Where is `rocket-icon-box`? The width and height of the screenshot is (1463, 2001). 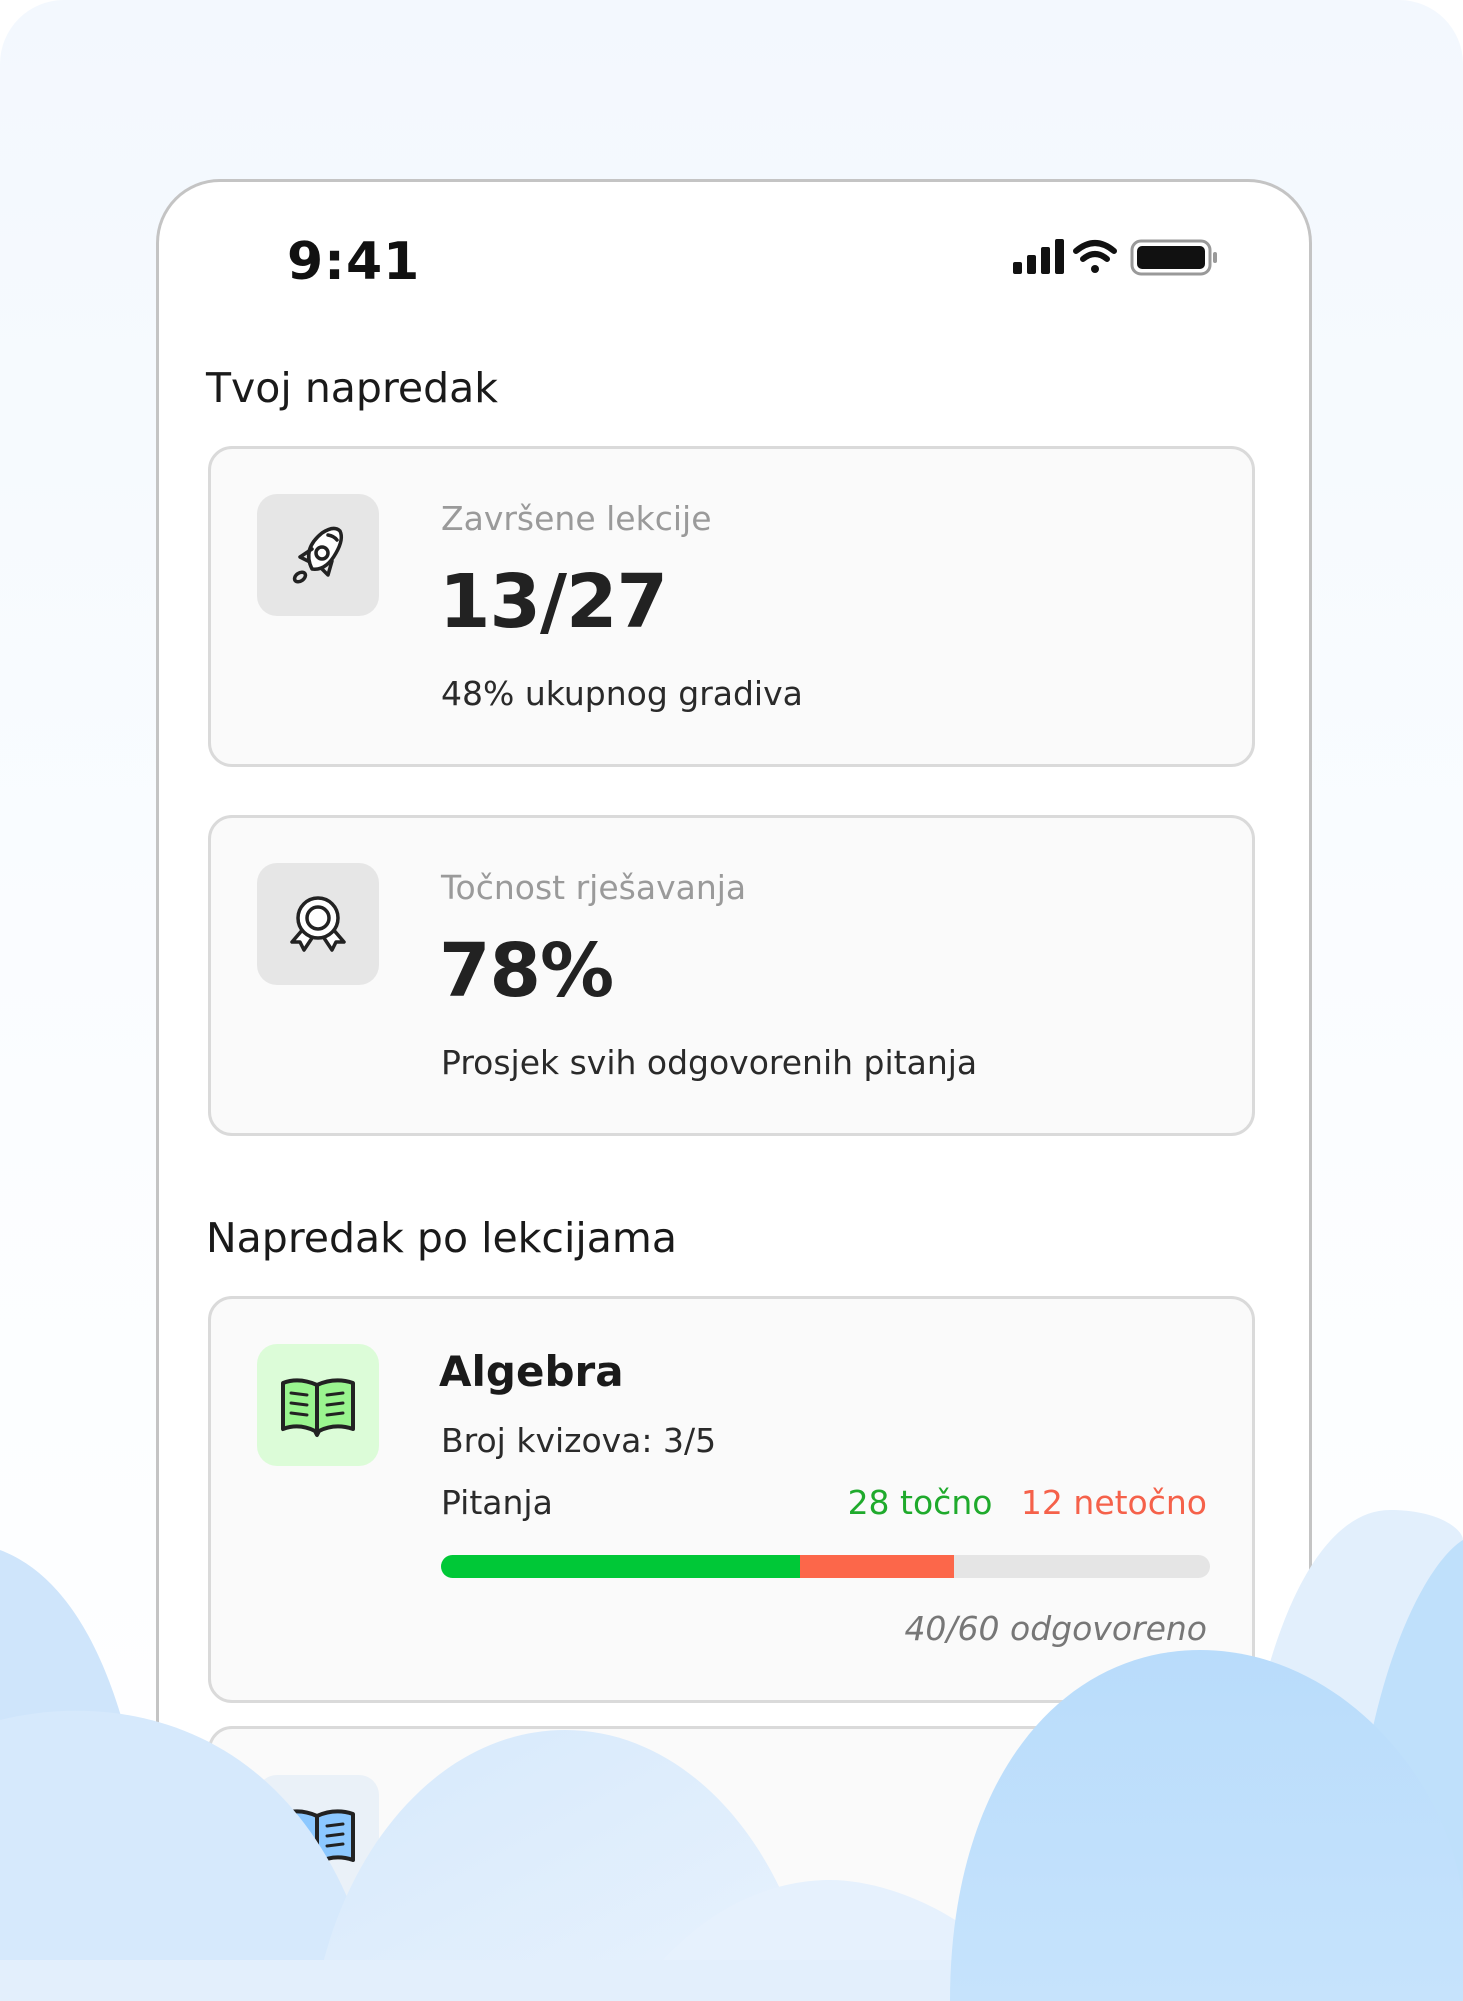 rocket-icon-box is located at coordinates (318, 555).